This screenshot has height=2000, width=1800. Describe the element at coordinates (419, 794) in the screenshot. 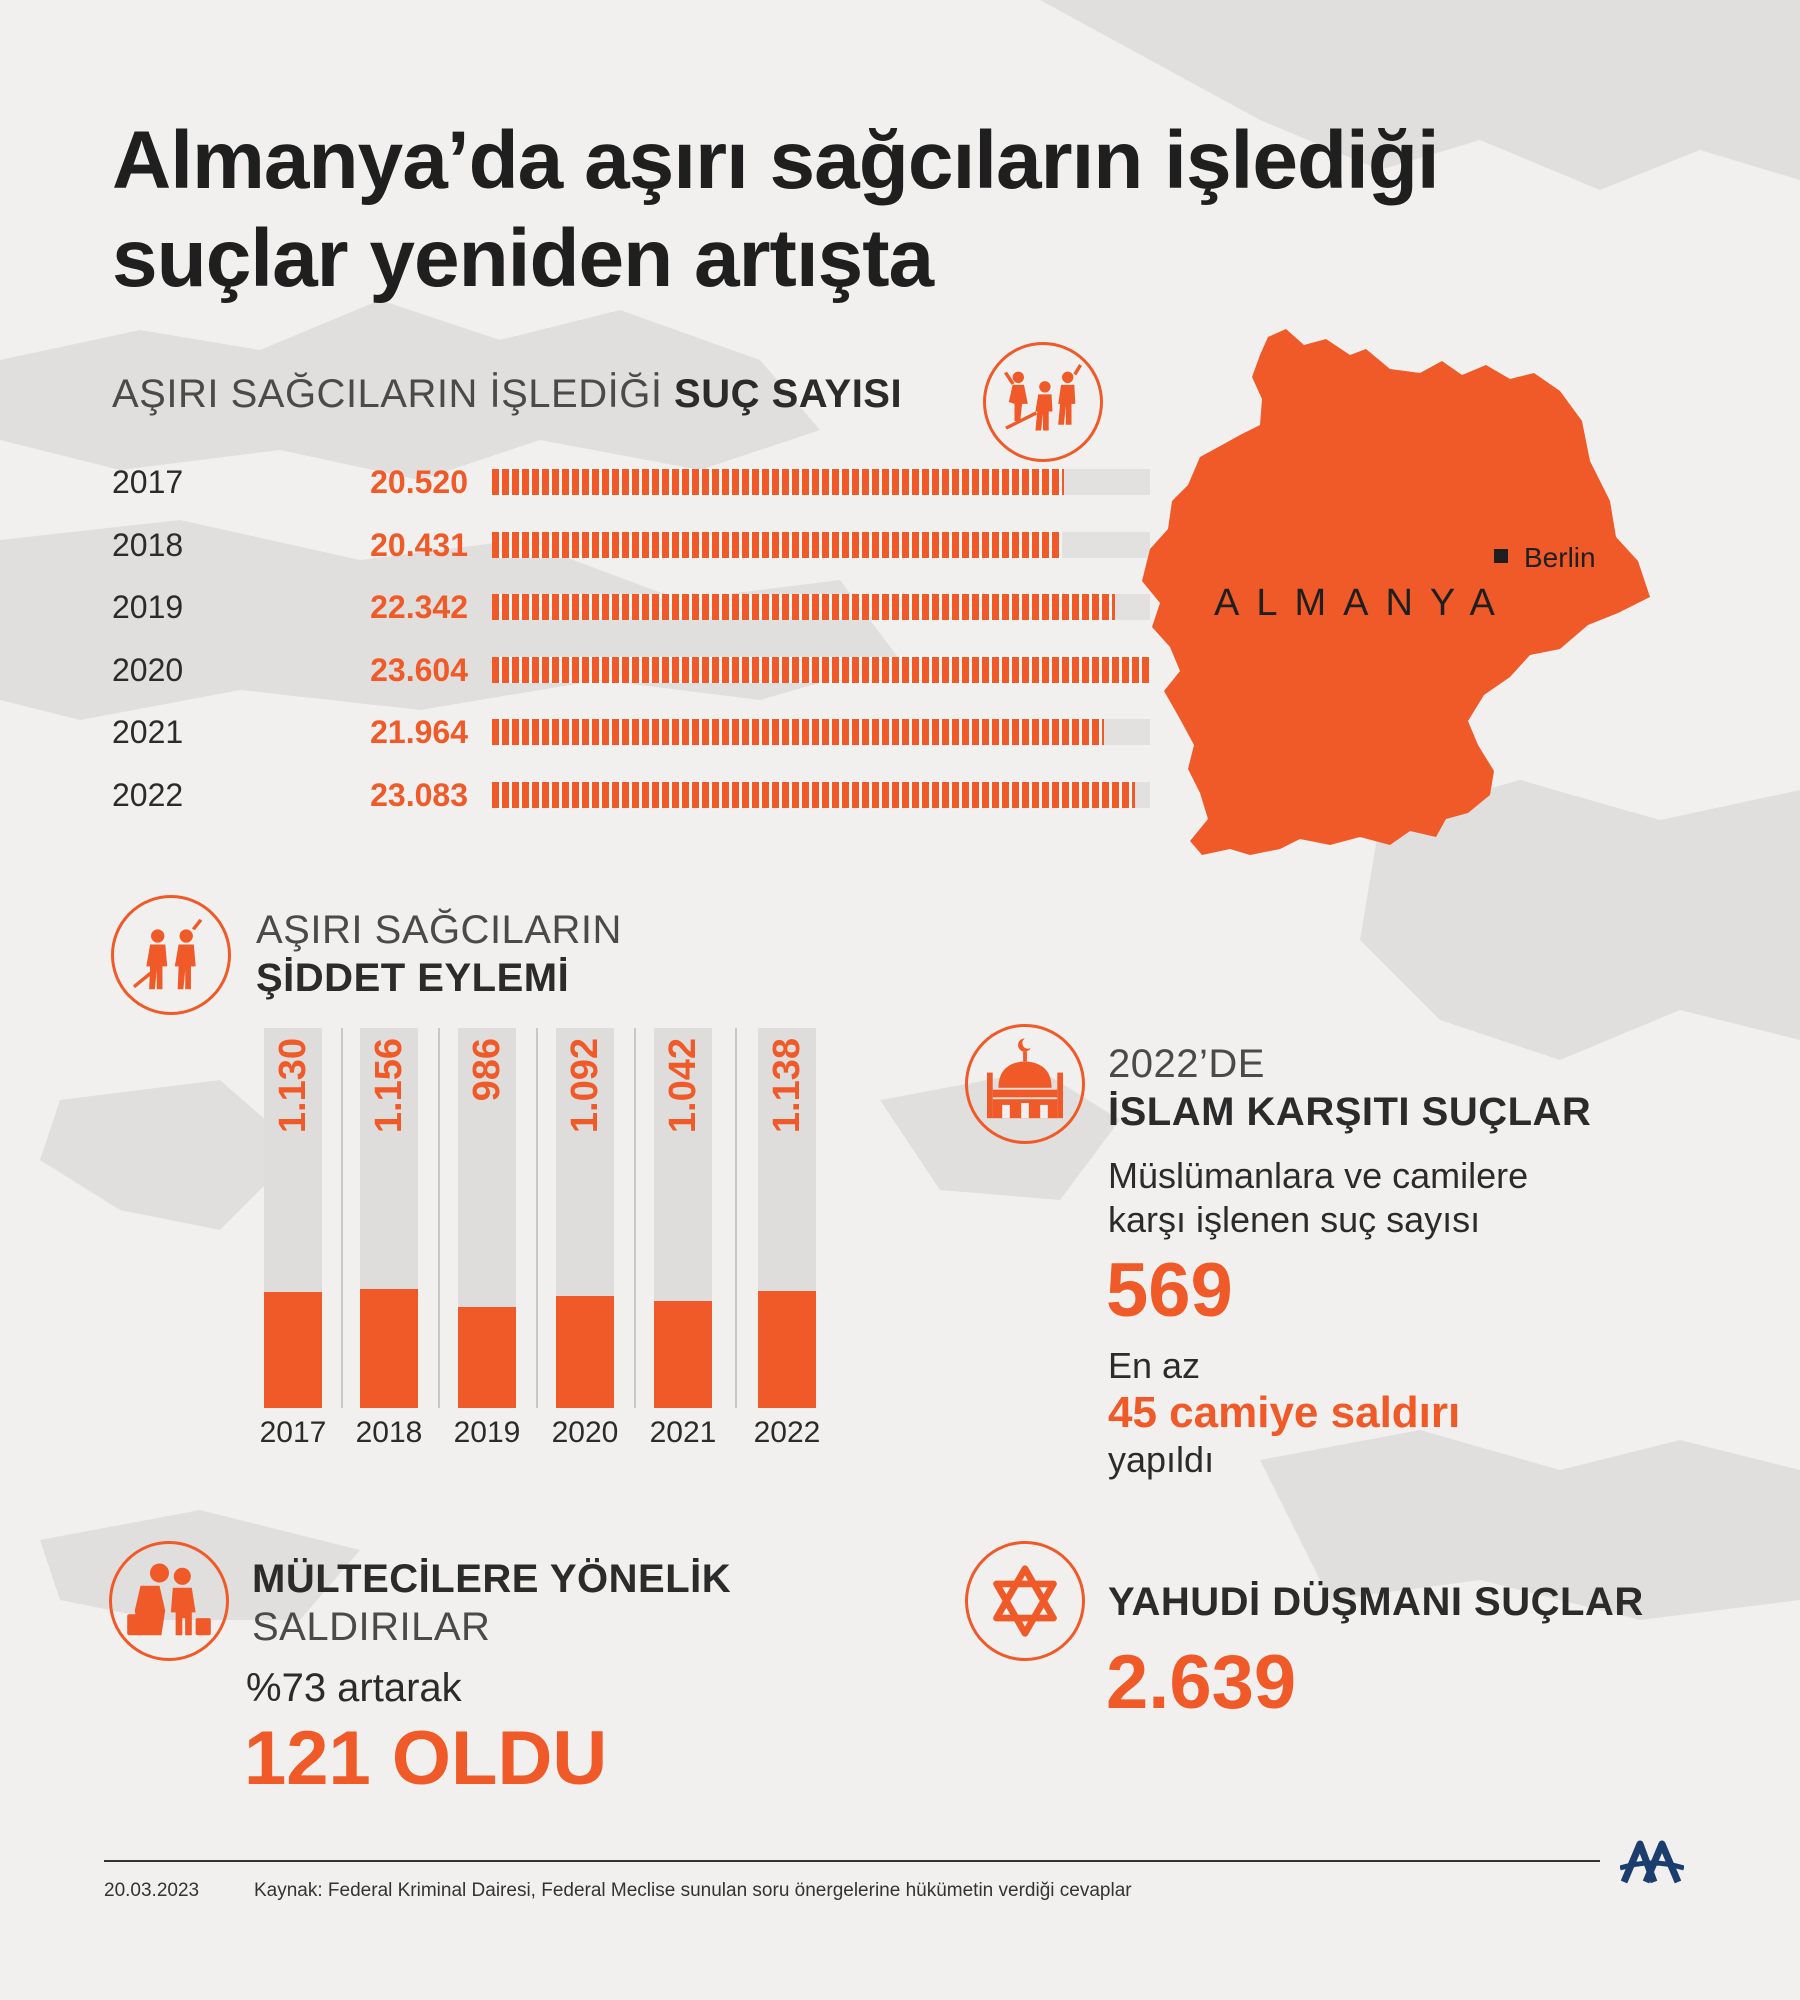

I see `crime-bar-value: 23.083` at that location.